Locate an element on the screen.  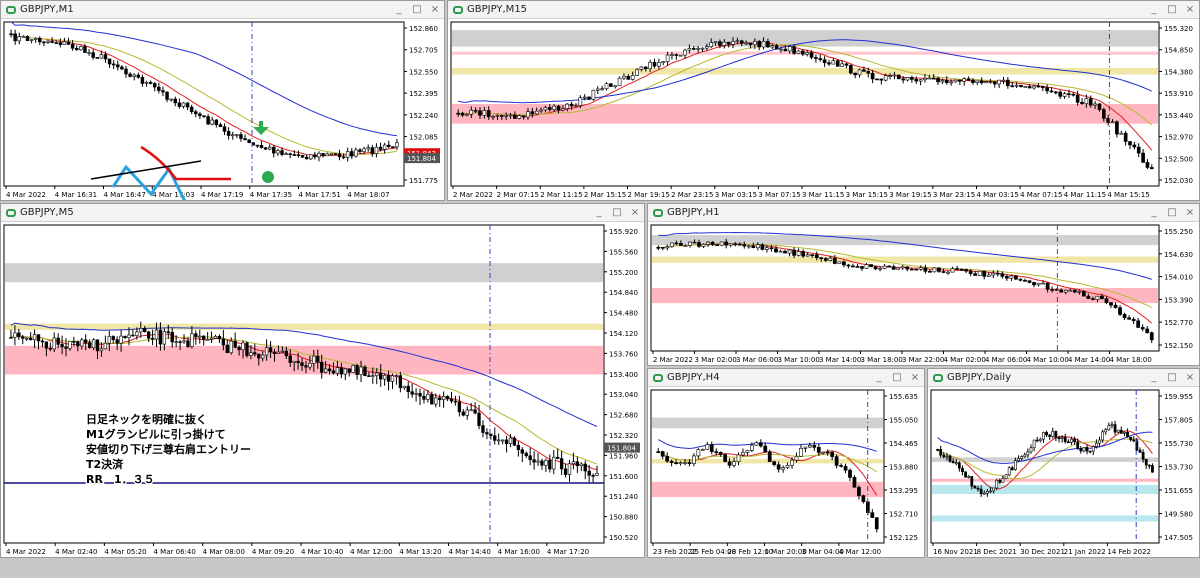
window-title: GBPJPY,M5 is located at coordinates (47, 212).